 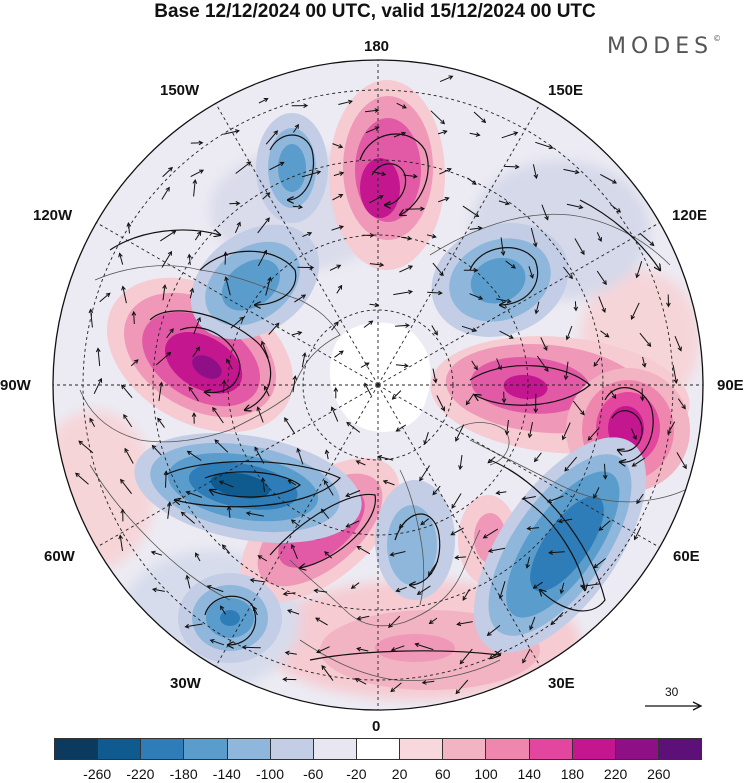 What do you see at coordinates (529, 774) in the screenshot?
I see `colorbar-tick-label: 140` at bounding box center [529, 774].